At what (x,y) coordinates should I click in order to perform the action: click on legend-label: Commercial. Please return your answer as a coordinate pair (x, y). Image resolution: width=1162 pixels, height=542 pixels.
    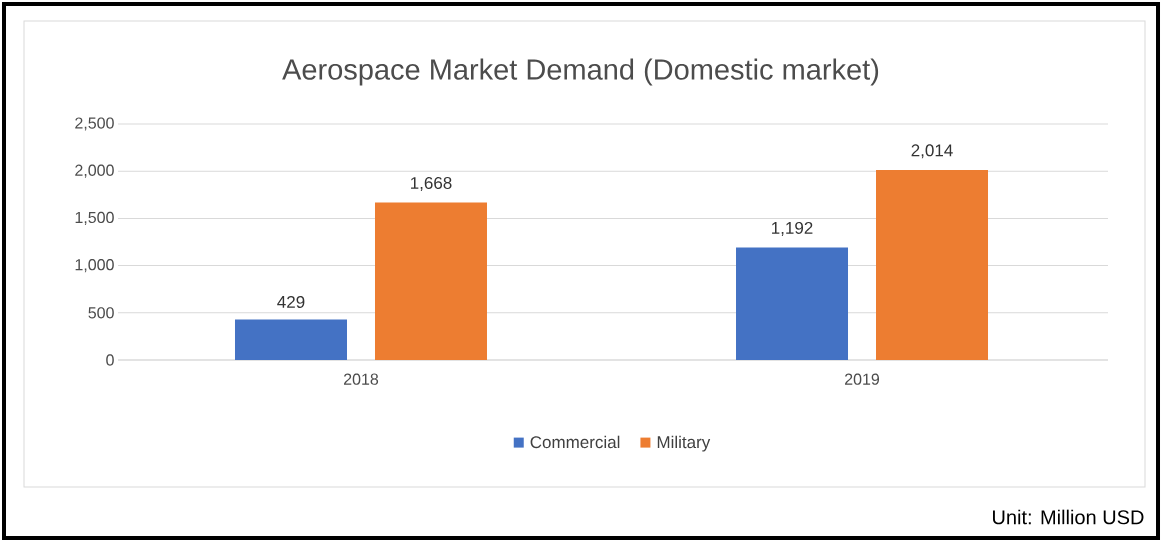
    Looking at the image, I should click on (575, 442).